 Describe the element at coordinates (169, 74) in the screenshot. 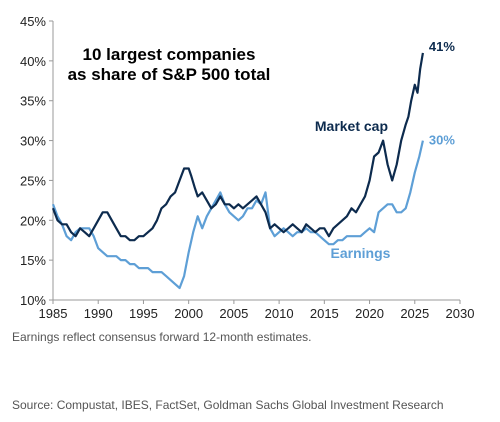

I see `chart-title-line-2: as share of S&P 500 total` at that location.